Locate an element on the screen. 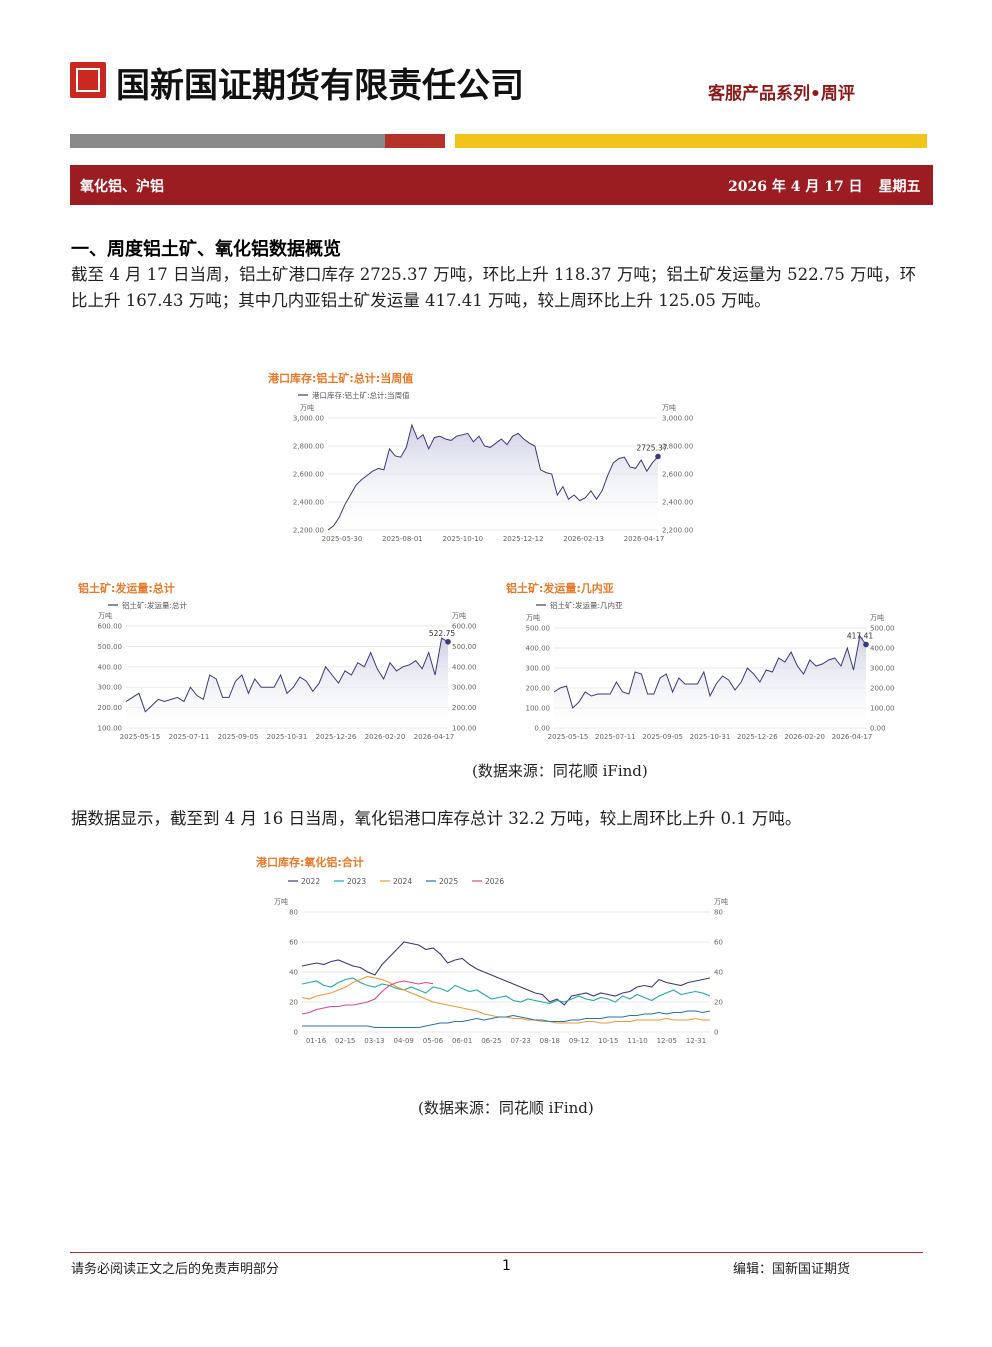 Image resolution: width=992 pixels, height=1347 pixels. y-tick-right: 600.00 is located at coordinates (464, 627).